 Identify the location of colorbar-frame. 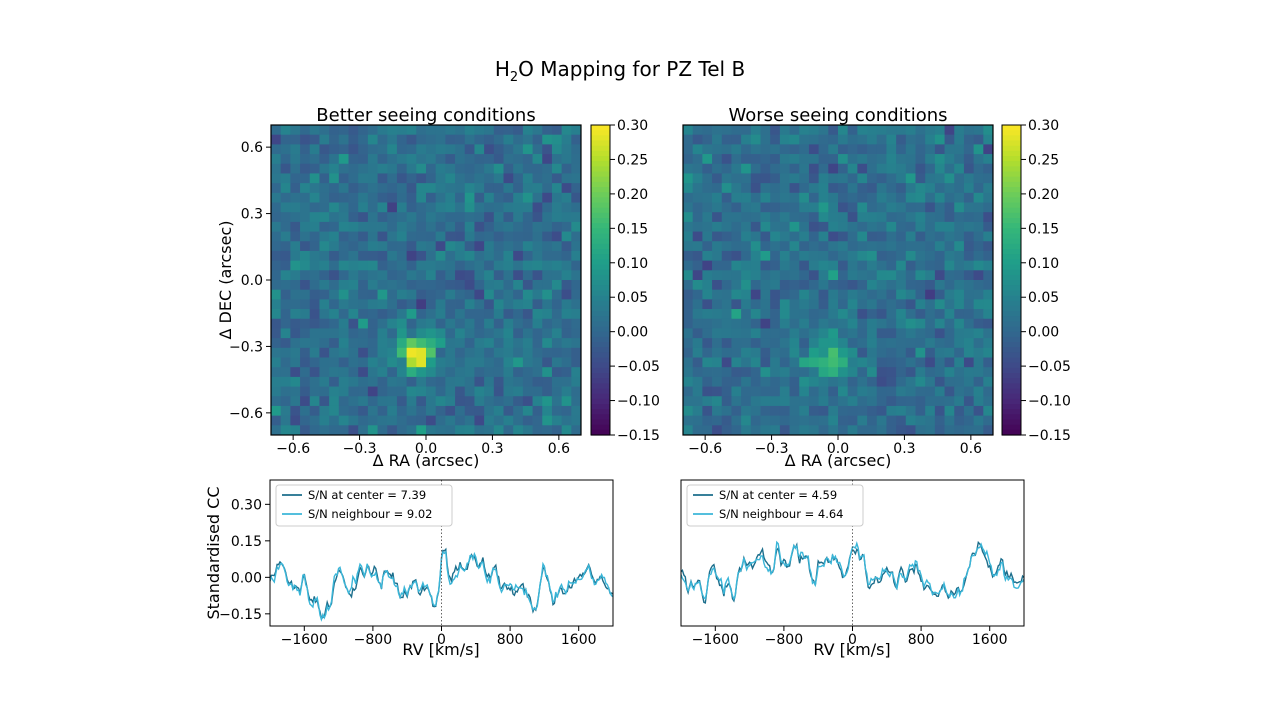
(600, 280).